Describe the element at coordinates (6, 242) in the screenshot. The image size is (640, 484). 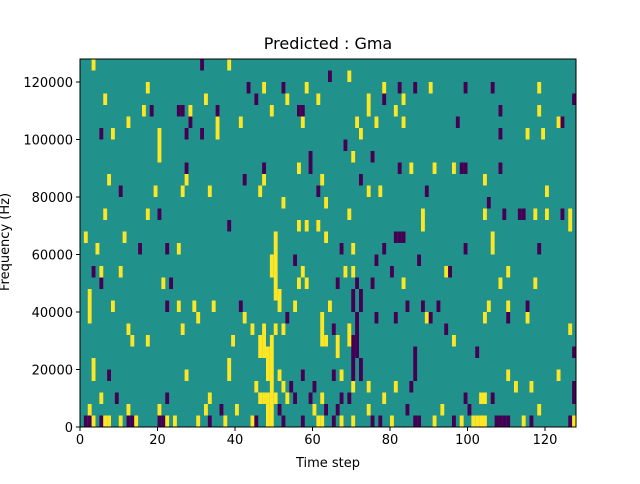
I see `y-axis-label: Frequency (Hz)` at that location.